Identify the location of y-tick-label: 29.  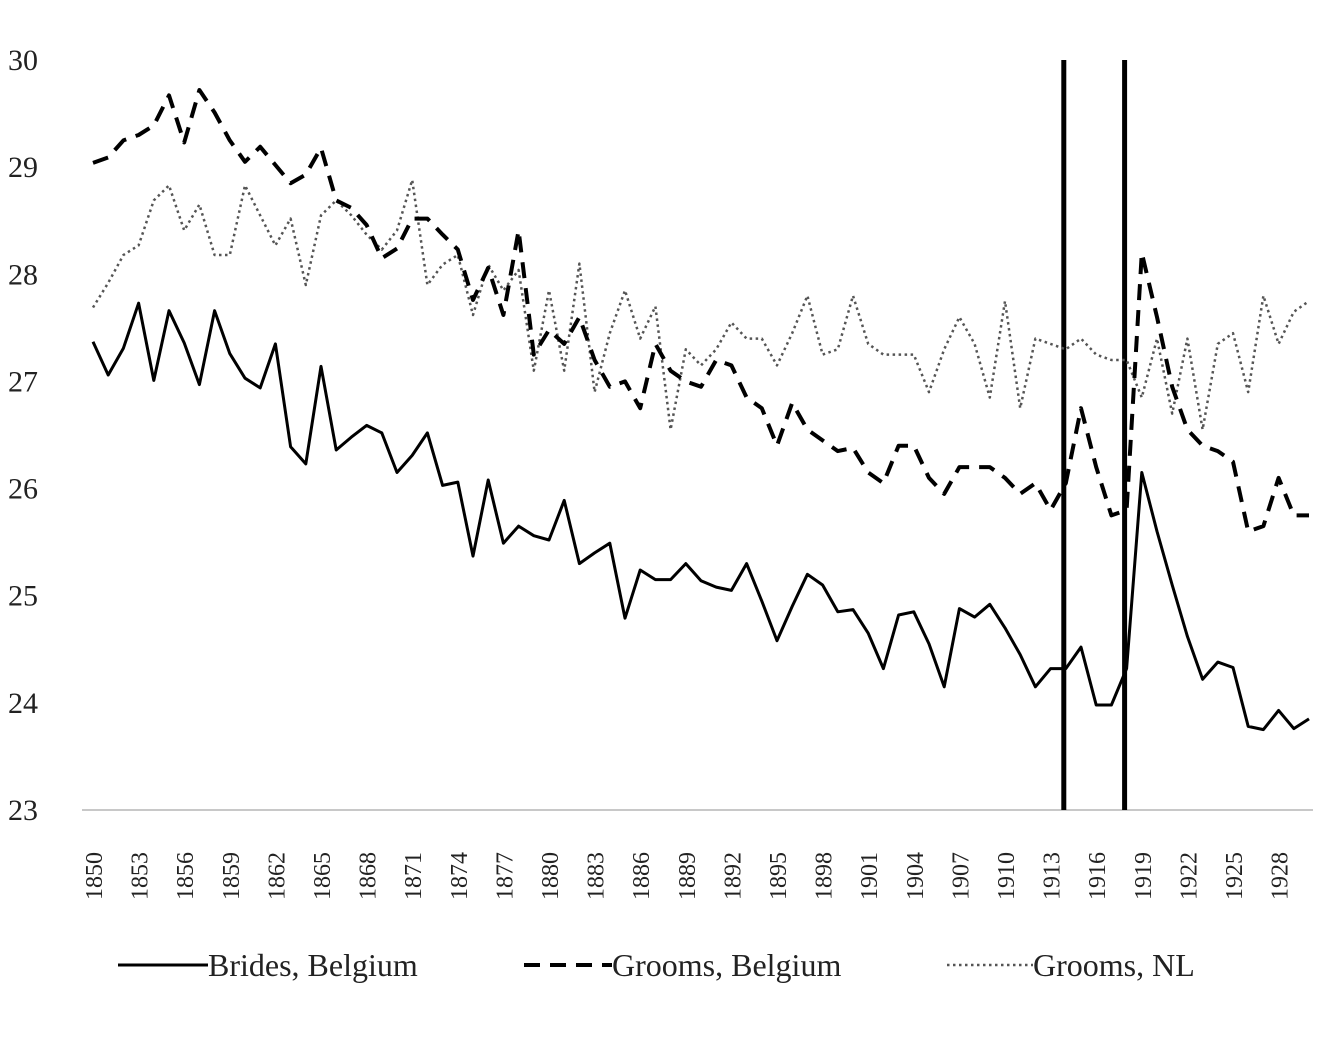
(23, 167).